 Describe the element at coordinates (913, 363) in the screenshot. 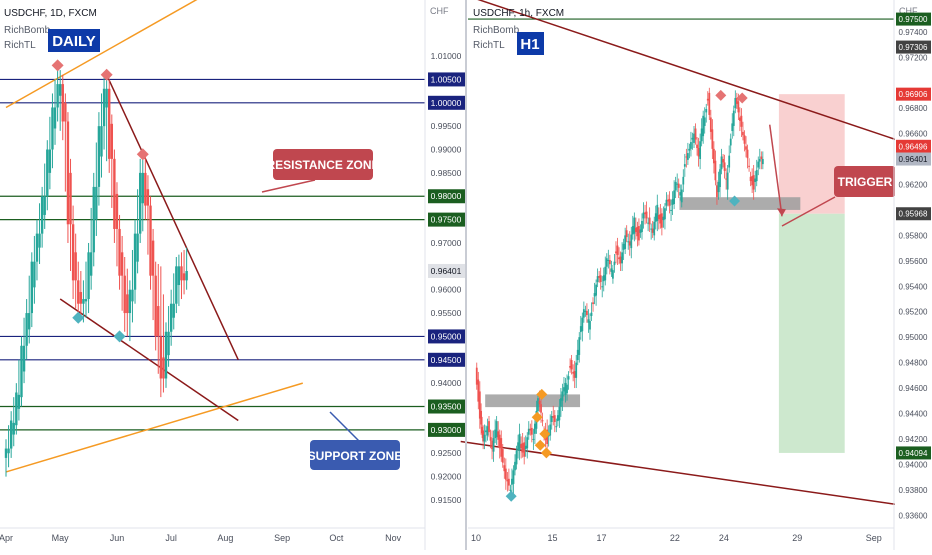

I see `h1-price-tick: 0.94800` at that location.